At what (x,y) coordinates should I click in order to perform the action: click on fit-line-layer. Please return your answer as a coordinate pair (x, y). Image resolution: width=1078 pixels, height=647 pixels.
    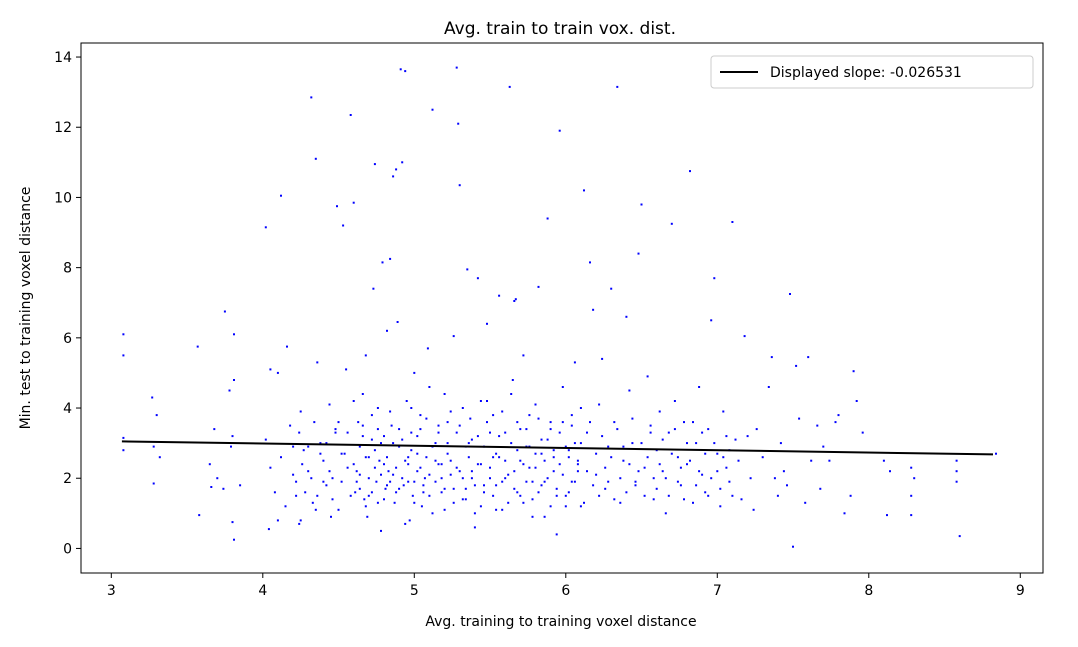
    Looking at the image, I should click on (557, 448).